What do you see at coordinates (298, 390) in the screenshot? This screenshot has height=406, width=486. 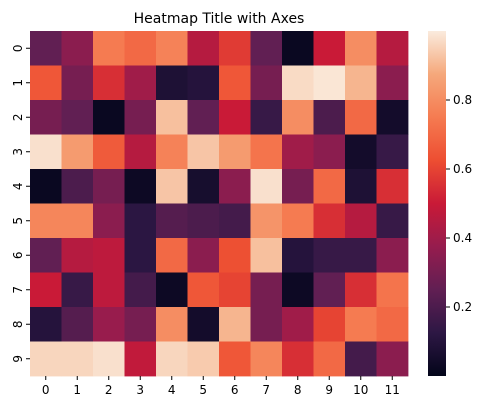 I see `x-tick-label: 8` at bounding box center [298, 390].